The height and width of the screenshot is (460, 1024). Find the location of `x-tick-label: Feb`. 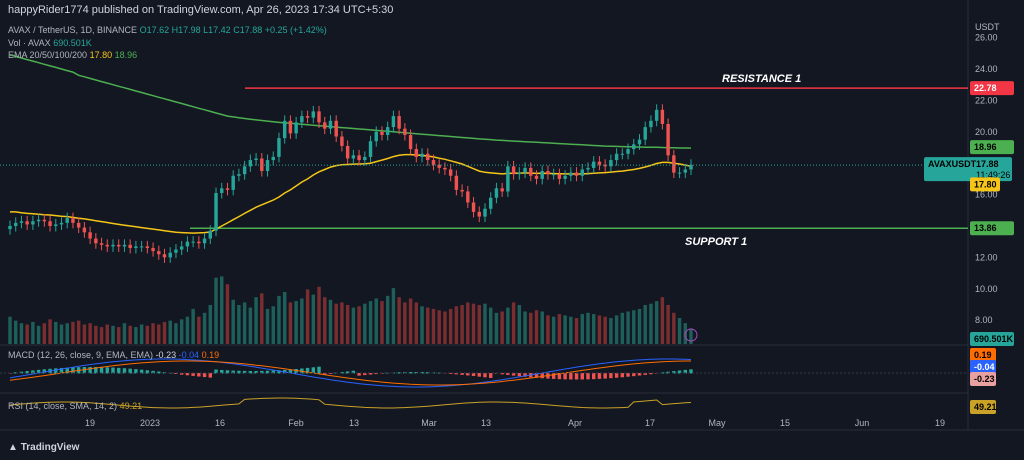

x-tick-label: Feb is located at coordinates (296, 423).